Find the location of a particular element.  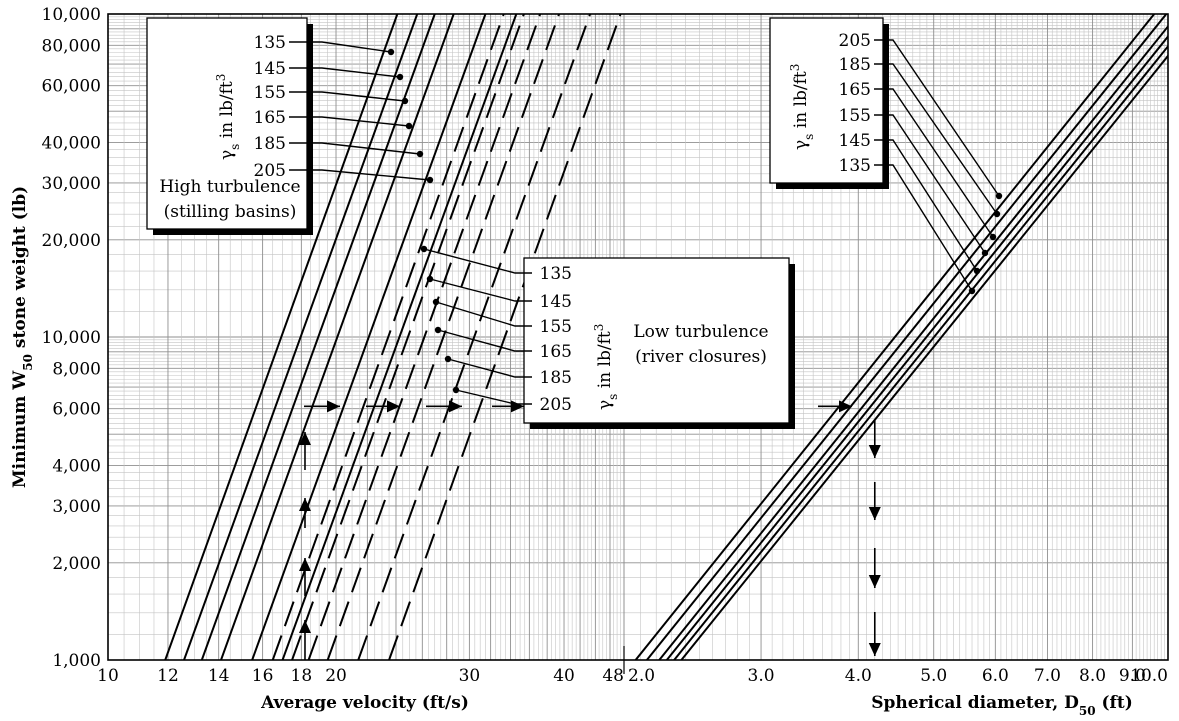

y-tick-label: 20,000 is located at coordinates (71, 241).